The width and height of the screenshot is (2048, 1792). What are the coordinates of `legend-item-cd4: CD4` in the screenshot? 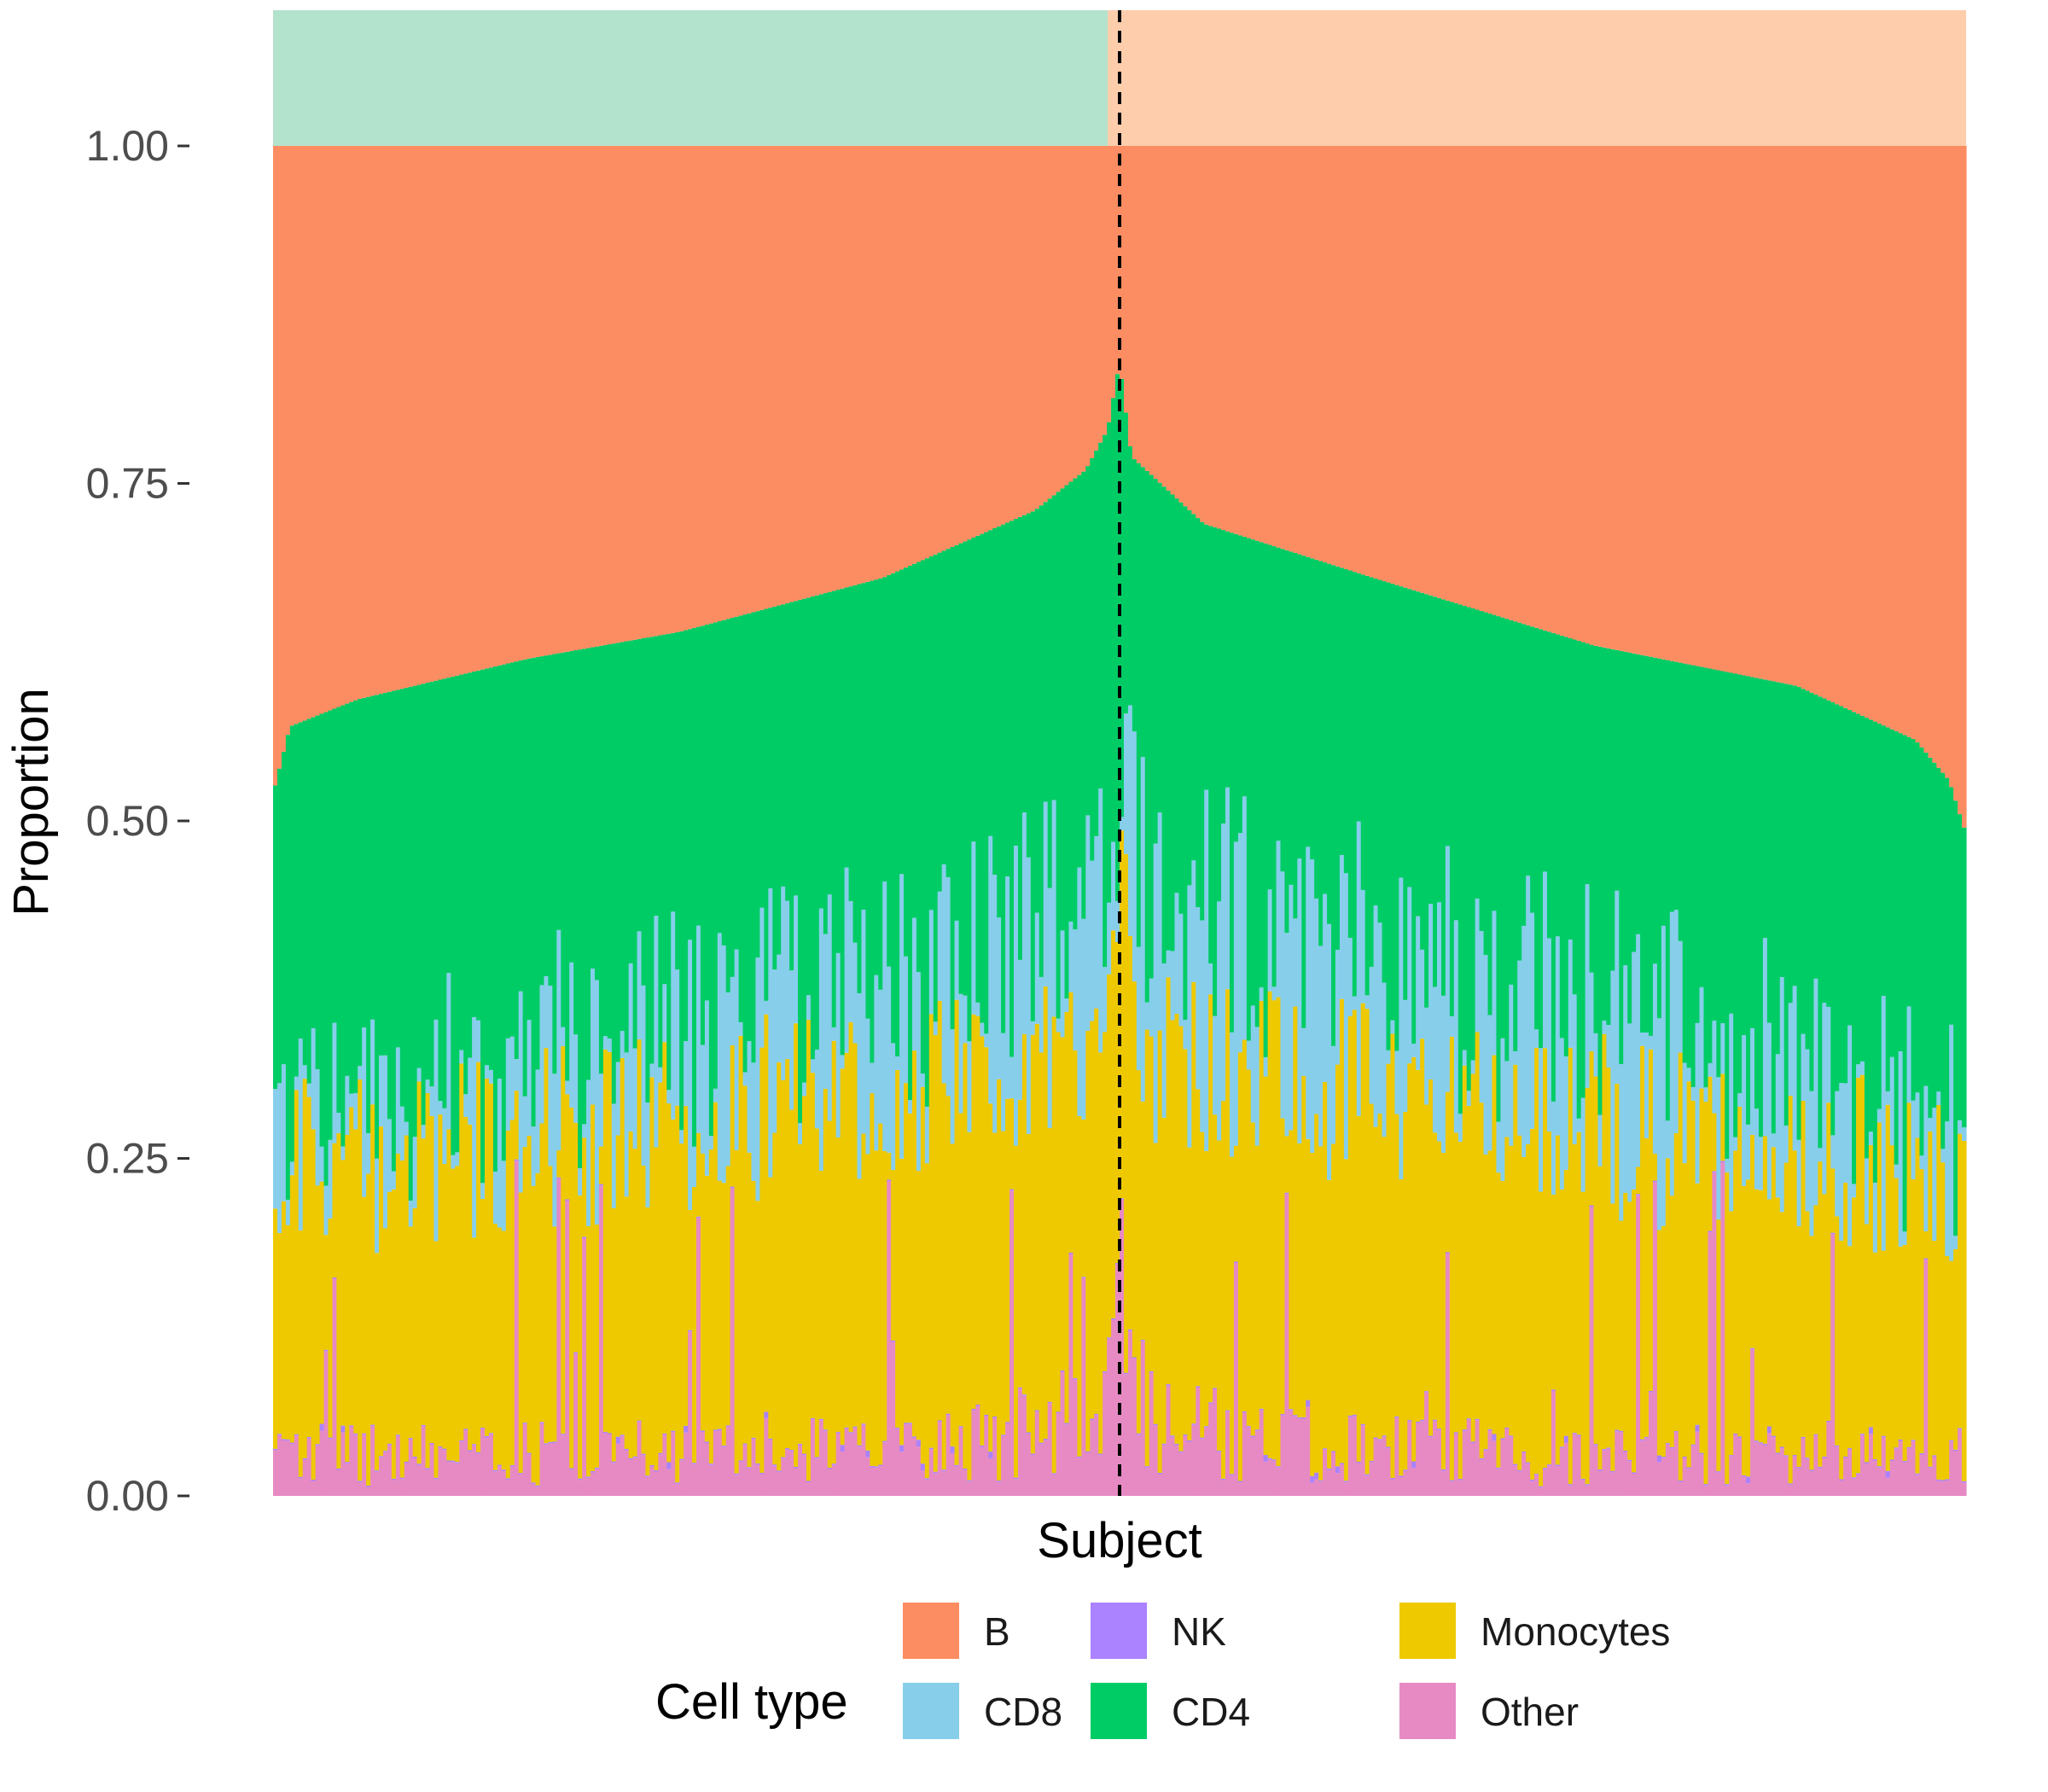 It's located at (1170, 1711).